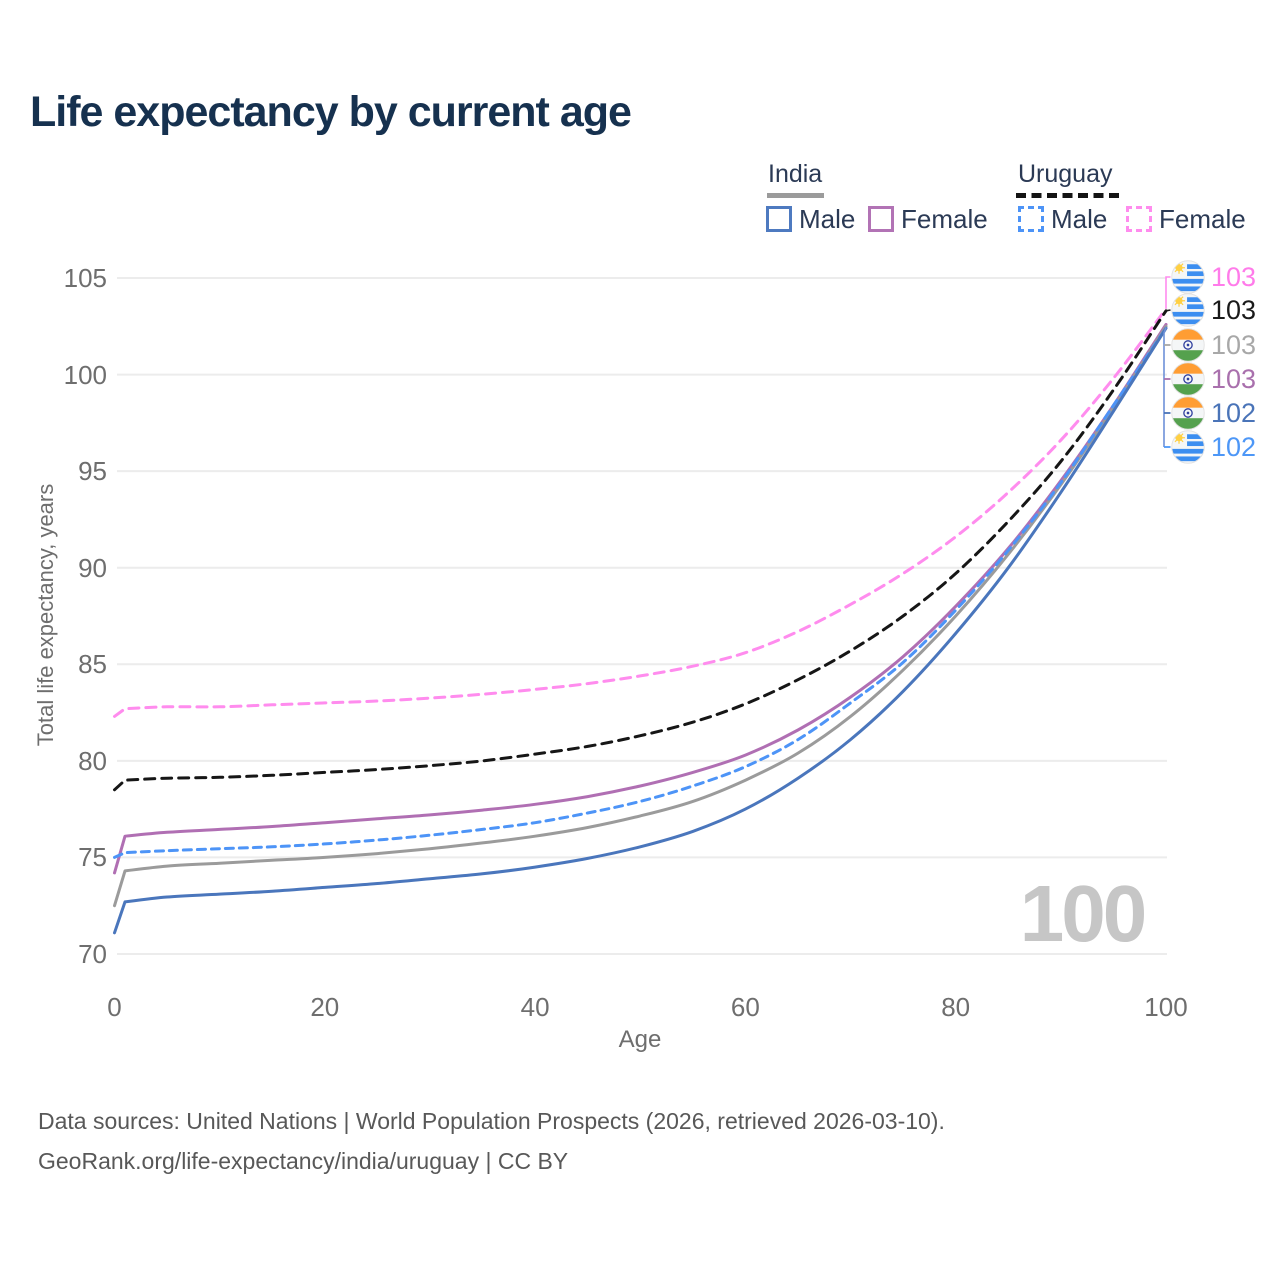 The width and height of the screenshot is (1280, 1280). Describe the element at coordinates (795, 174) in the screenshot. I see `legend-group-india-label: India` at that location.